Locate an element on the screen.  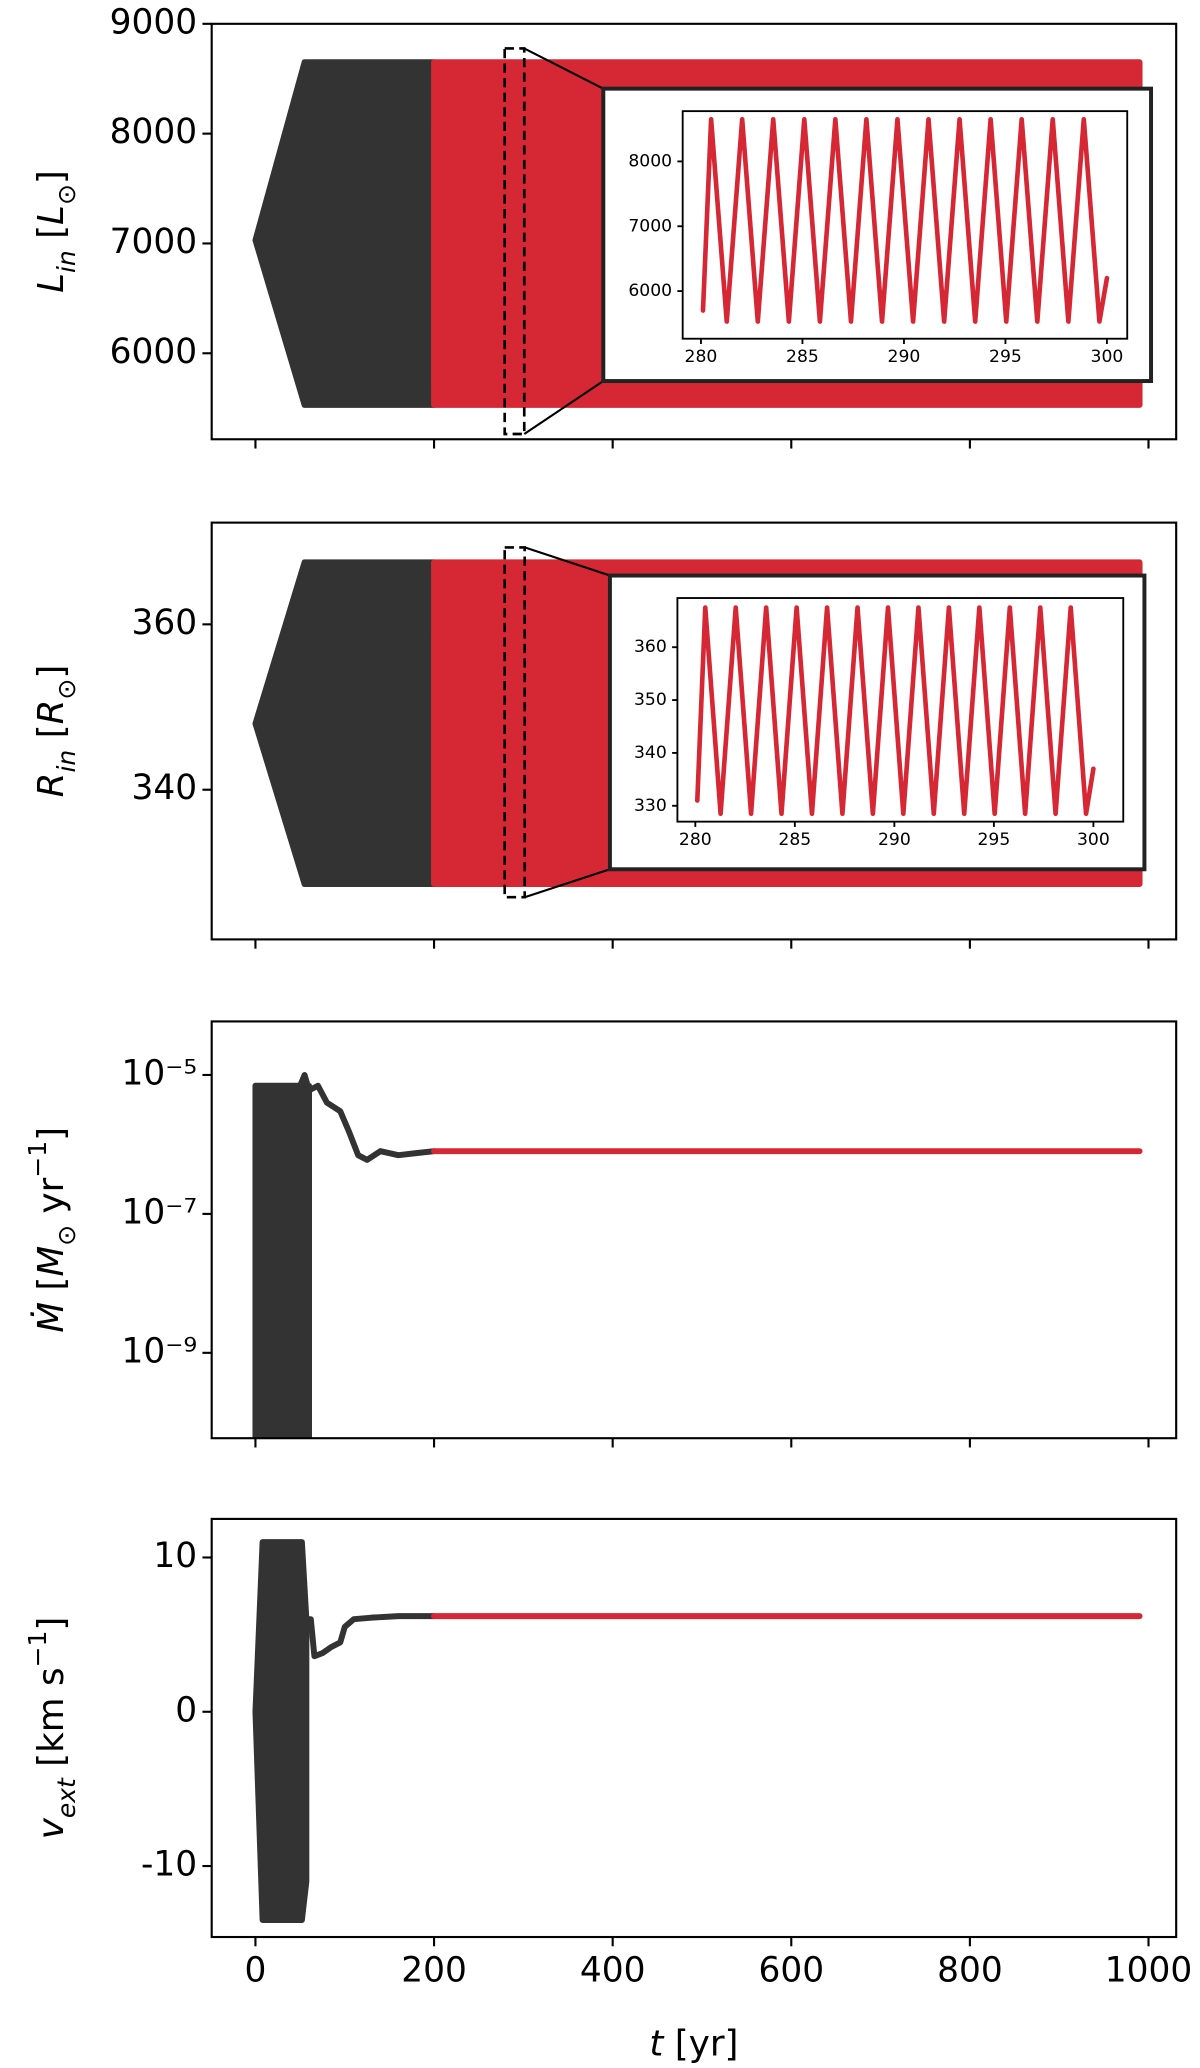
y-tick-label: 330 is located at coordinates (650, 806).